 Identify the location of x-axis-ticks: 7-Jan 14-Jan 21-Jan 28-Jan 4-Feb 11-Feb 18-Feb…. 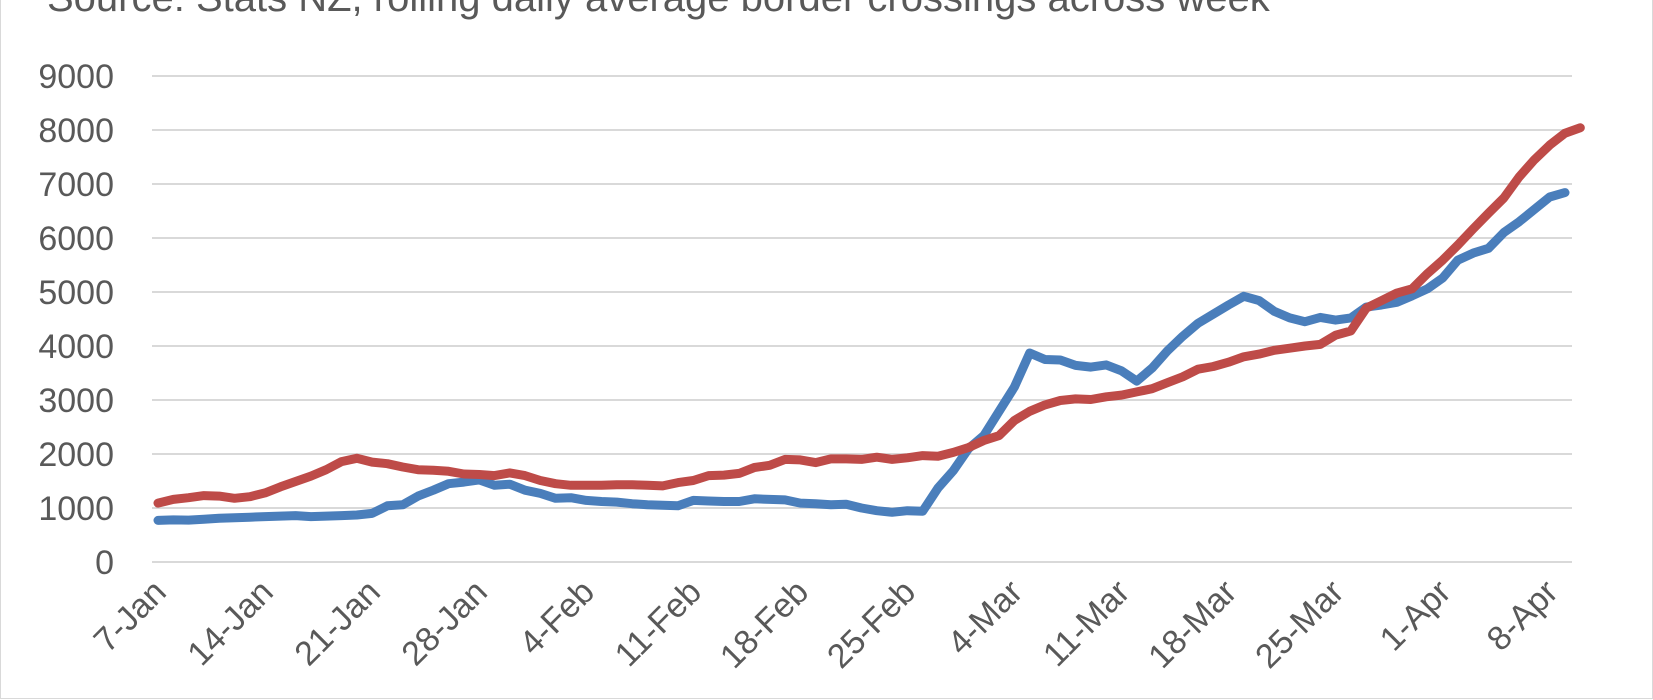
(826, 624).